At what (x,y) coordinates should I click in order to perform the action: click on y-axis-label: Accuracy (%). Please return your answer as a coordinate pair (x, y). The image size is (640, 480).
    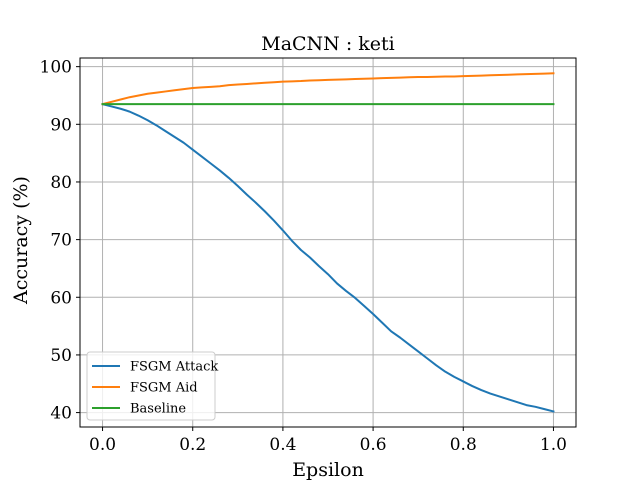
    Looking at the image, I should click on (21, 240).